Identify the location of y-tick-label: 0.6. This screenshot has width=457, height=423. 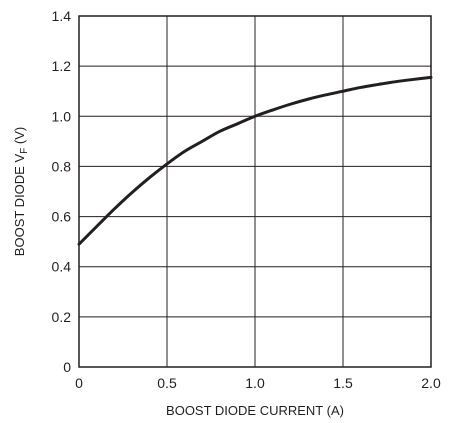
(62, 217).